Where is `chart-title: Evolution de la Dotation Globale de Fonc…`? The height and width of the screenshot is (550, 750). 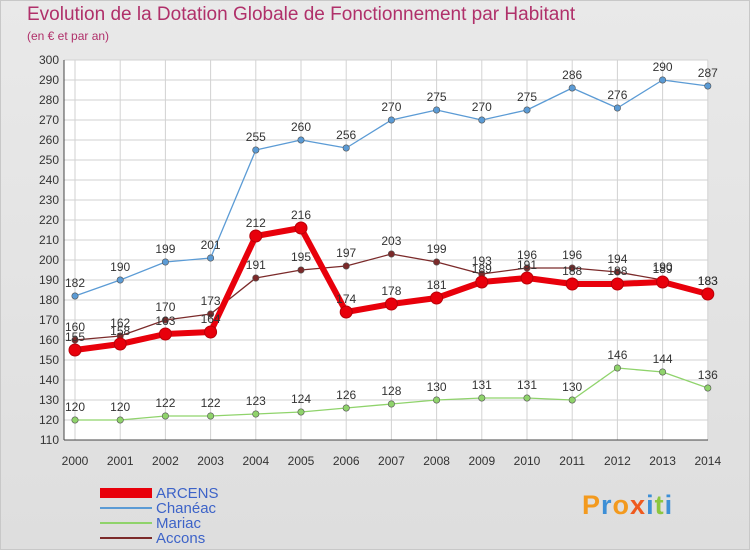 chart-title: Evolution de la Dotation Globale de Fonc… is located at coordinates (301, 14).